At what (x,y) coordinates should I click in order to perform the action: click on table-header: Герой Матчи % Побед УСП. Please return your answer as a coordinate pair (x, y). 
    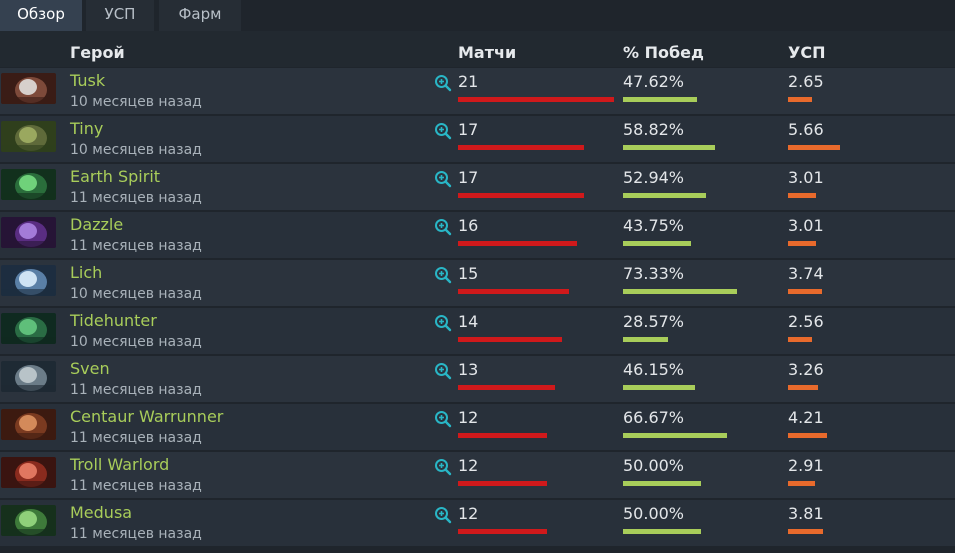
    Looking at the image, I should click on (477, 49).